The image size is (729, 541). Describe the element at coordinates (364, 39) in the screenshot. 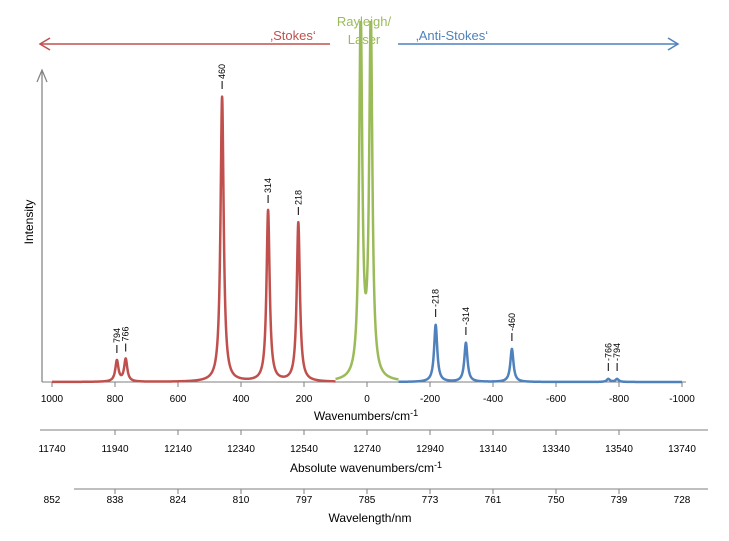

I see `rayleigh-label-line2: Laser` at that location.